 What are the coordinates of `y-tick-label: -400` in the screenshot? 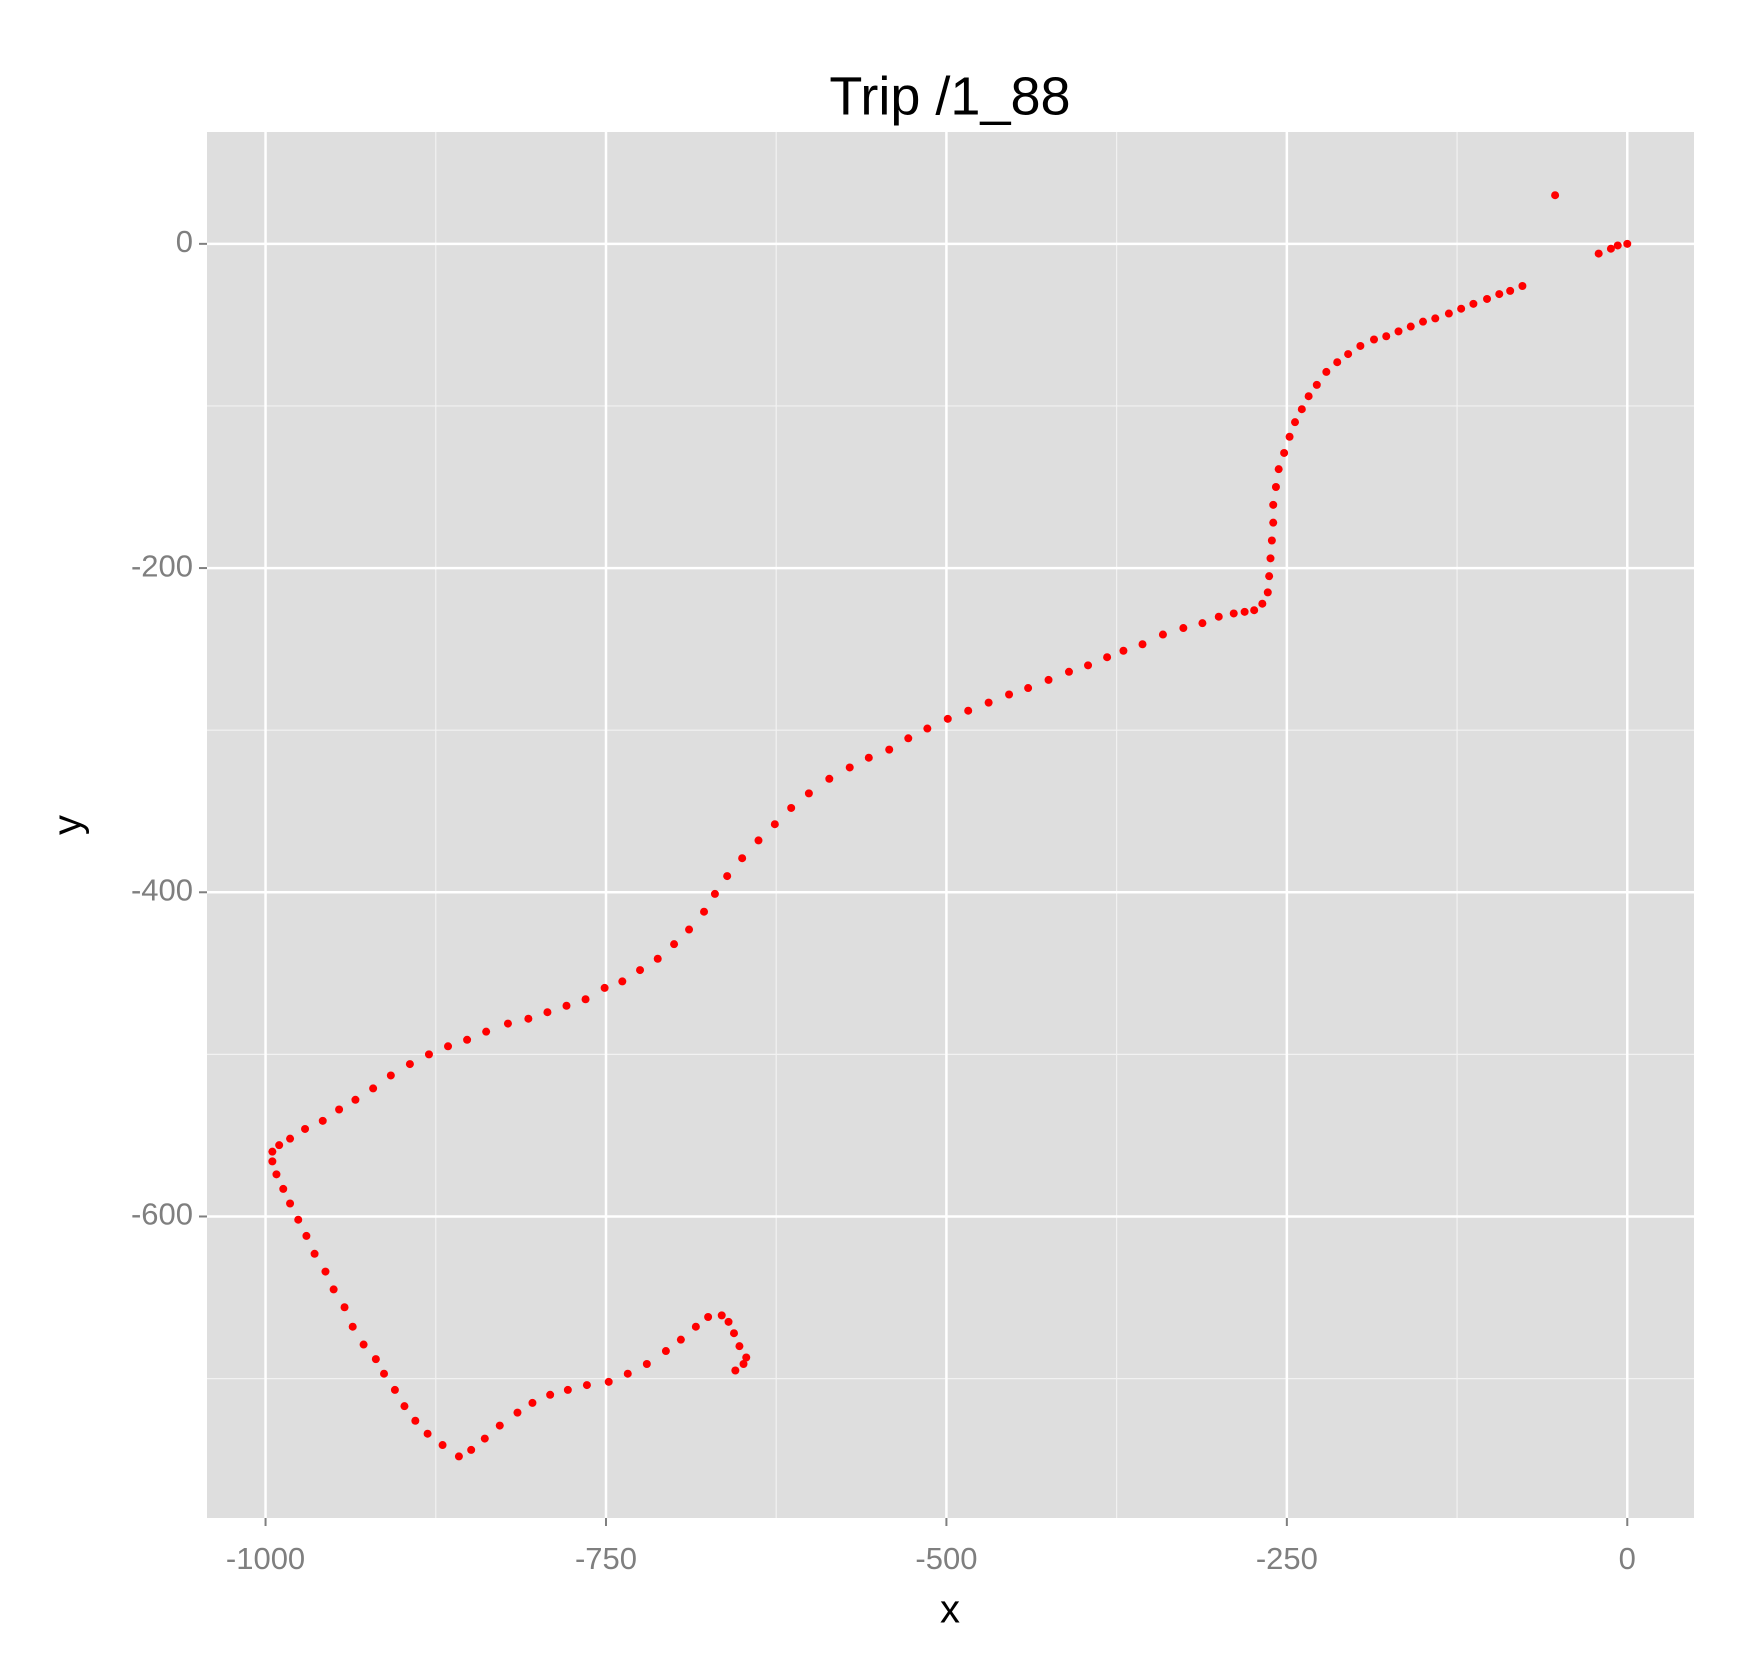 It's located at (162, 889).